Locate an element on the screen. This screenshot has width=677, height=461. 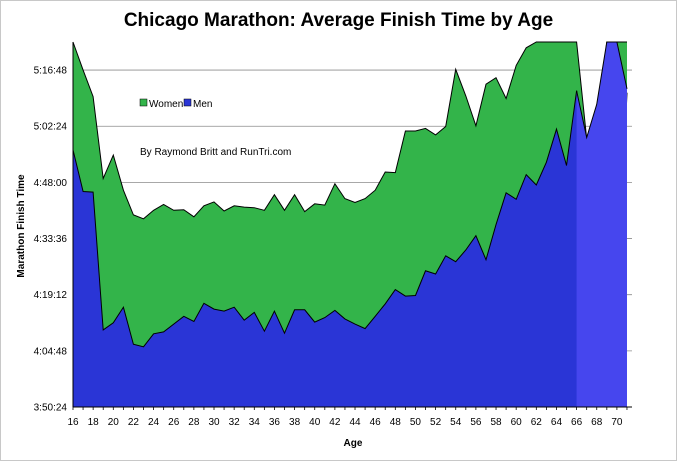
chart-annotation: By Raymond Britt and RunTri.com is located at coordinates (215, 152).